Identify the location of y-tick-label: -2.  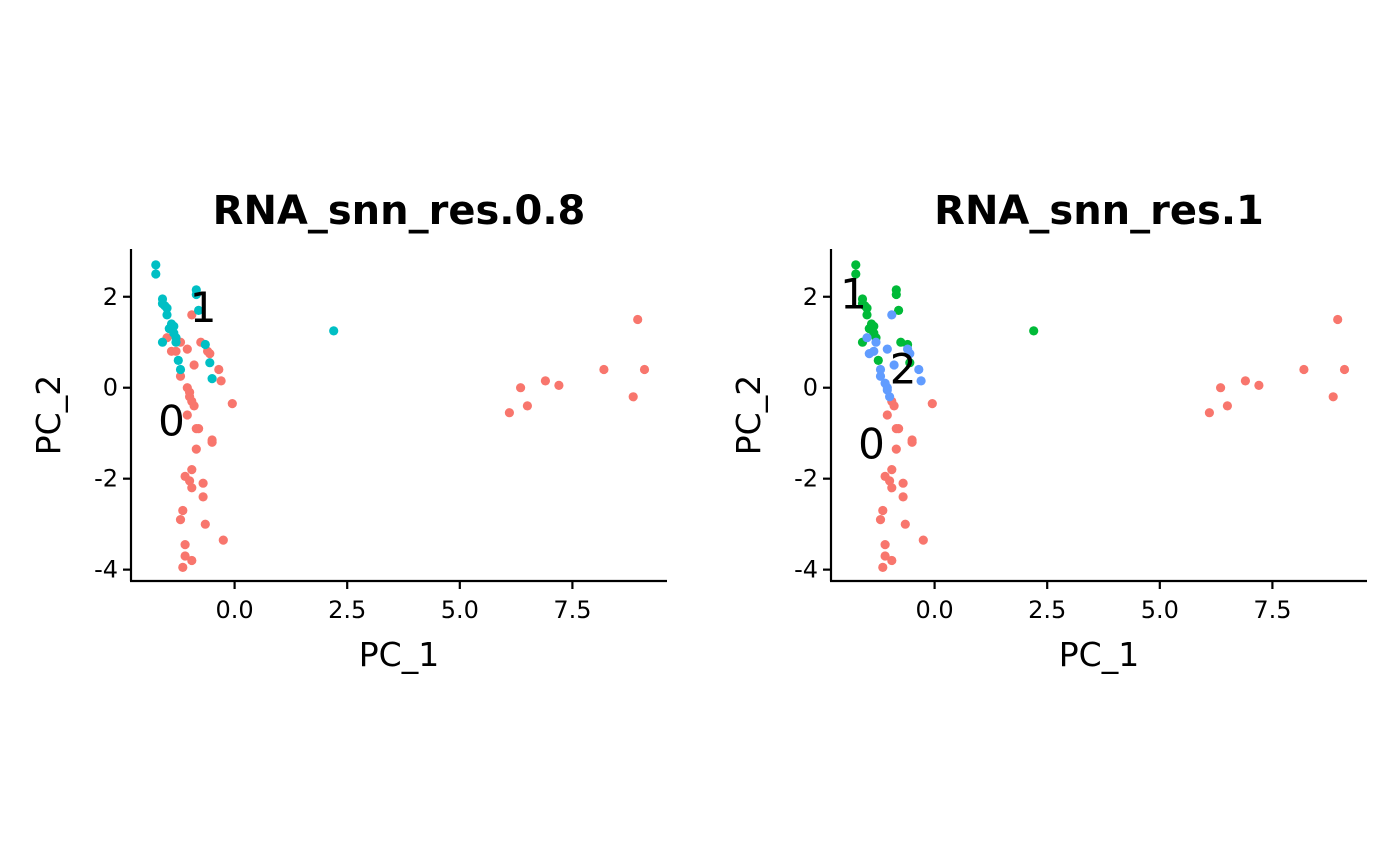
(806, 479).